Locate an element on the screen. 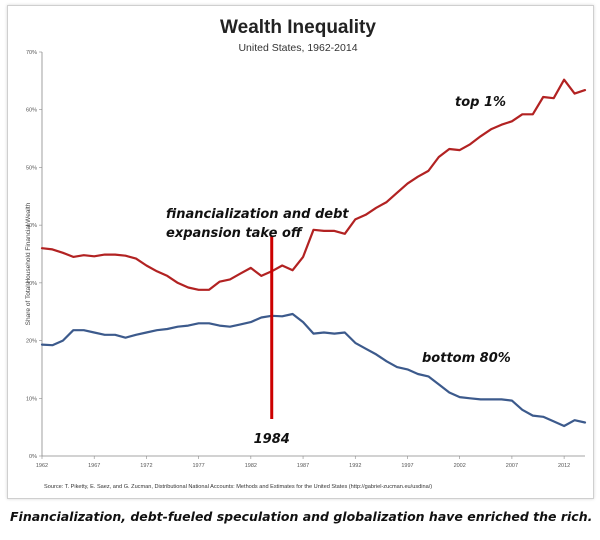  y-tick-label: 50% is located at coordinates (31, 168).